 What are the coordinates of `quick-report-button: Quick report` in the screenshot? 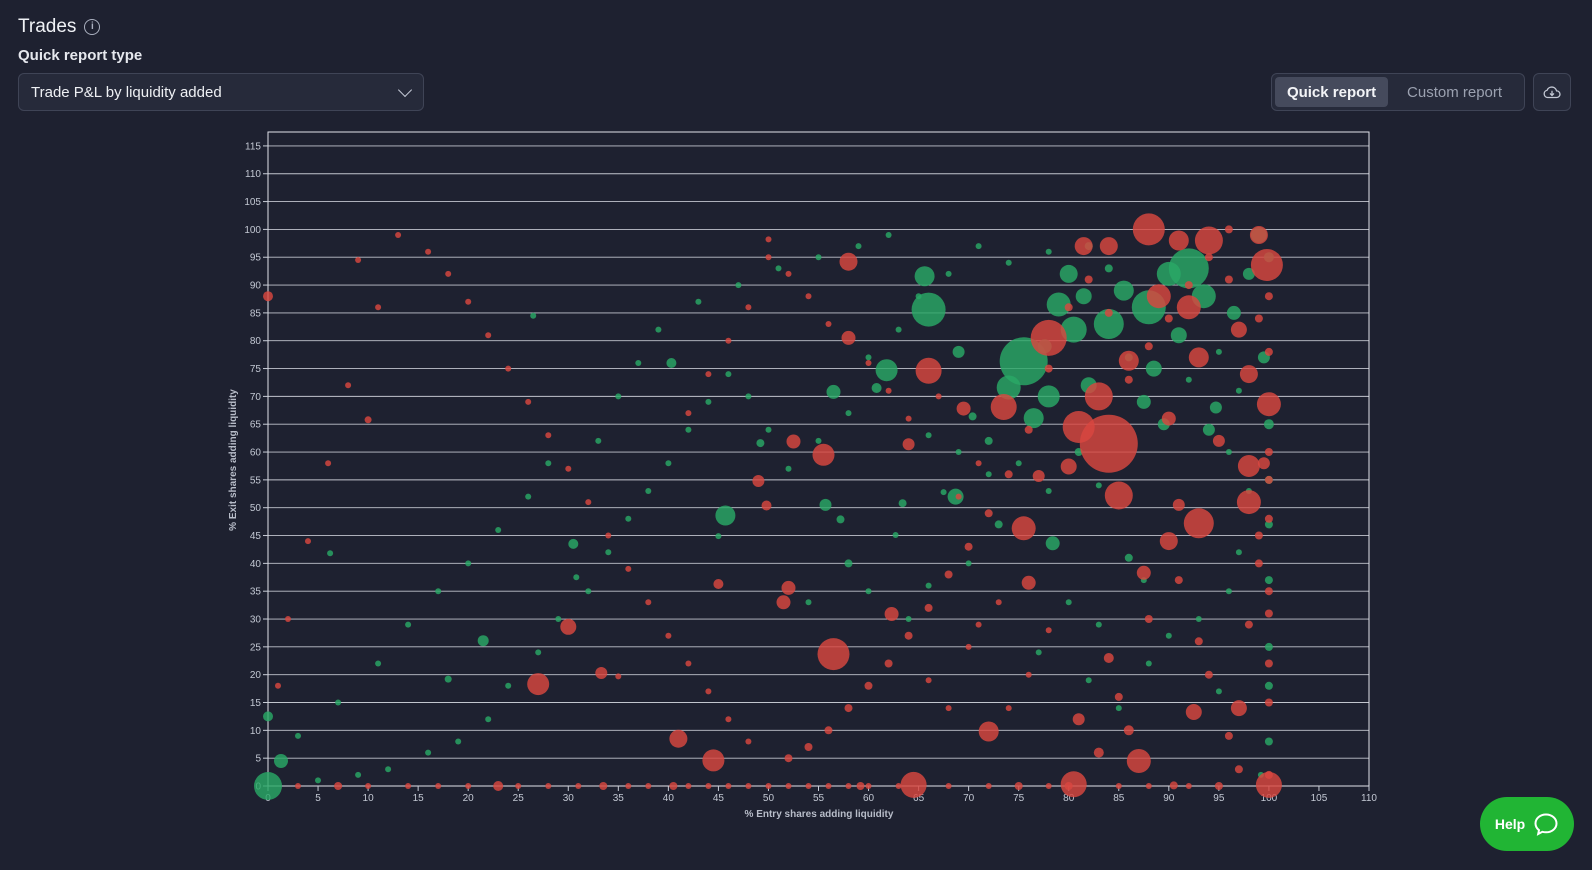 It's located at (1332, 92).